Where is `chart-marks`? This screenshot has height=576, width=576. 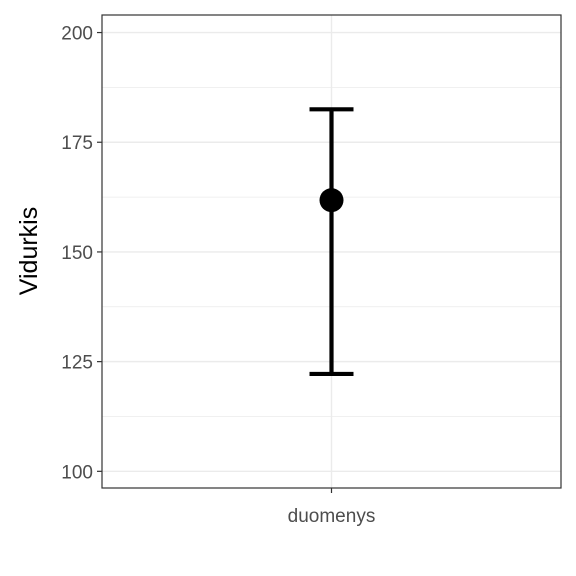
chart-marks is located at coordinates (331, 242).